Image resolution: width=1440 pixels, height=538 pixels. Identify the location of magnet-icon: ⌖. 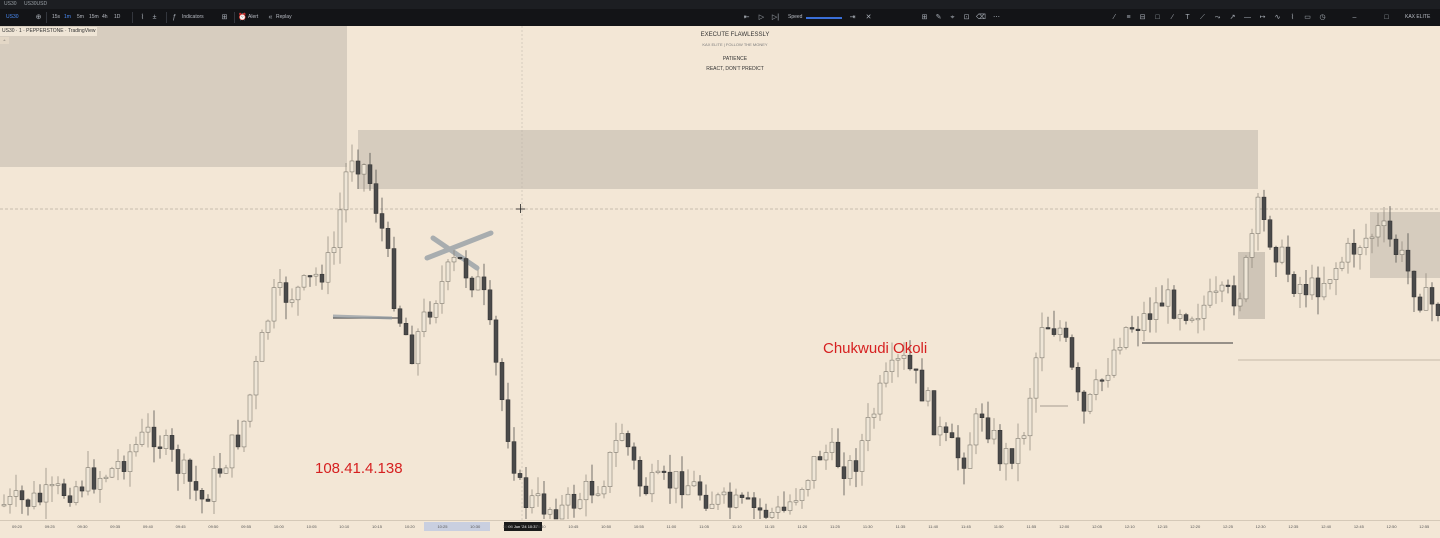
(952, 17).